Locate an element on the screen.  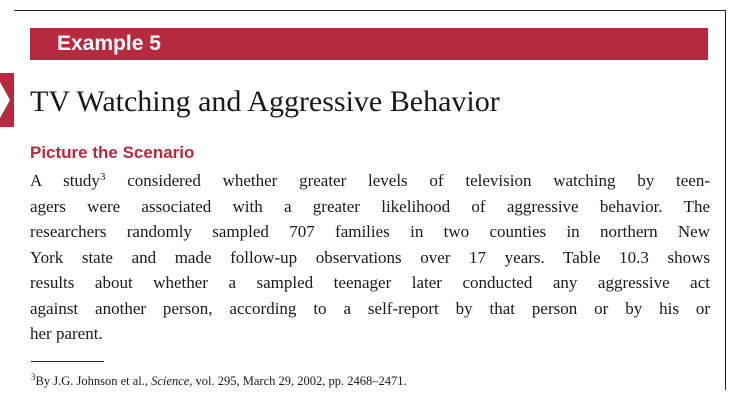
side-tab-notch is located at coordinates (5, 100).